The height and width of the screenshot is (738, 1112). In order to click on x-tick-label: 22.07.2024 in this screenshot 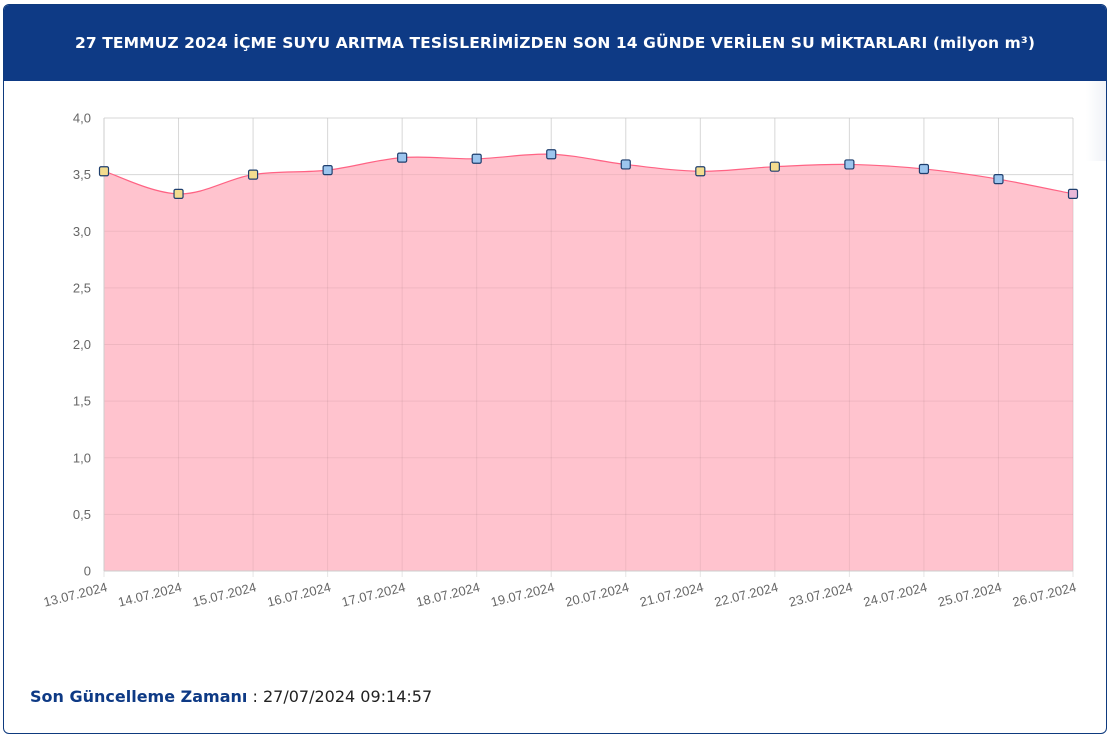, I will do `click(746, 594)`.